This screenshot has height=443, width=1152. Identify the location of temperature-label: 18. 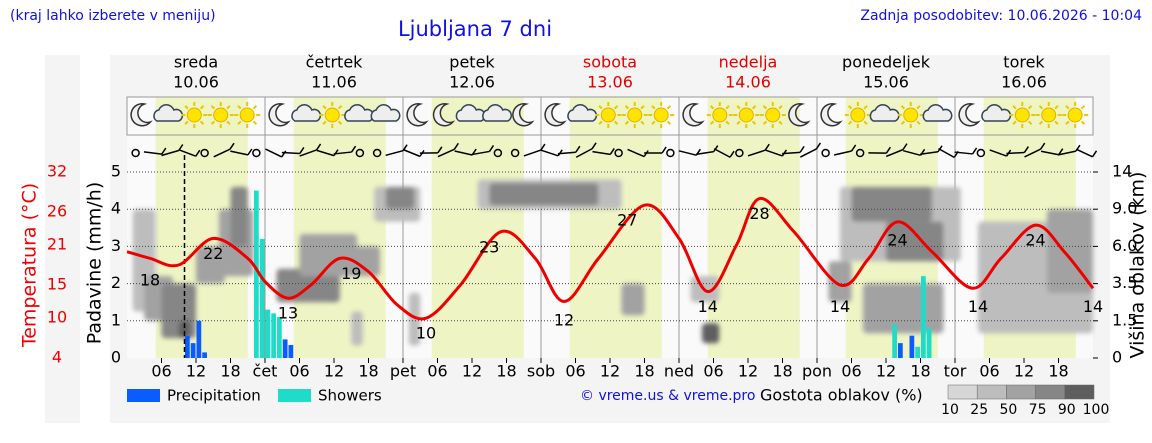
(150, 280).